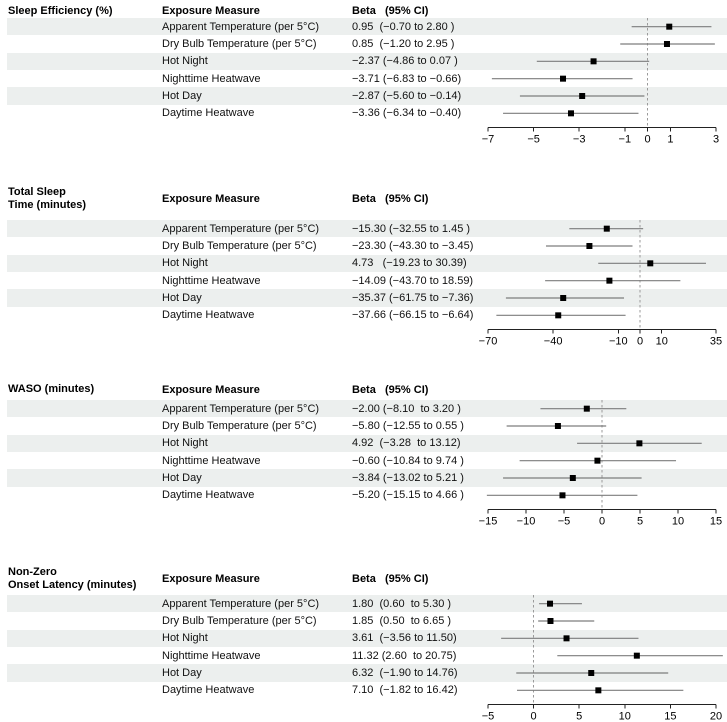 This screenshot has width=727, height=722. What do you see at coordinates (404, 638) in the screenshot?
I see `beta-ci-label: 3.61 (−3.56 to 11.50)` at bounding box center [404, 638].